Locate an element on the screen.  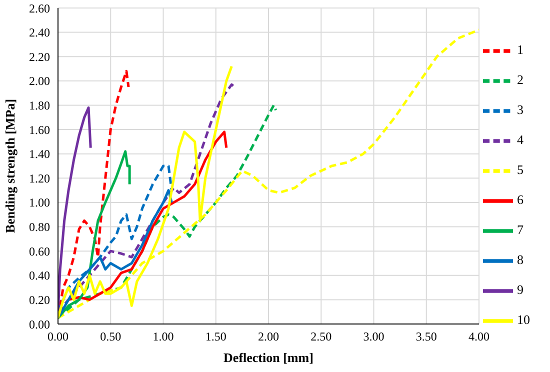
y-tick-label: 0.60 is located at coordinates (39, 251).